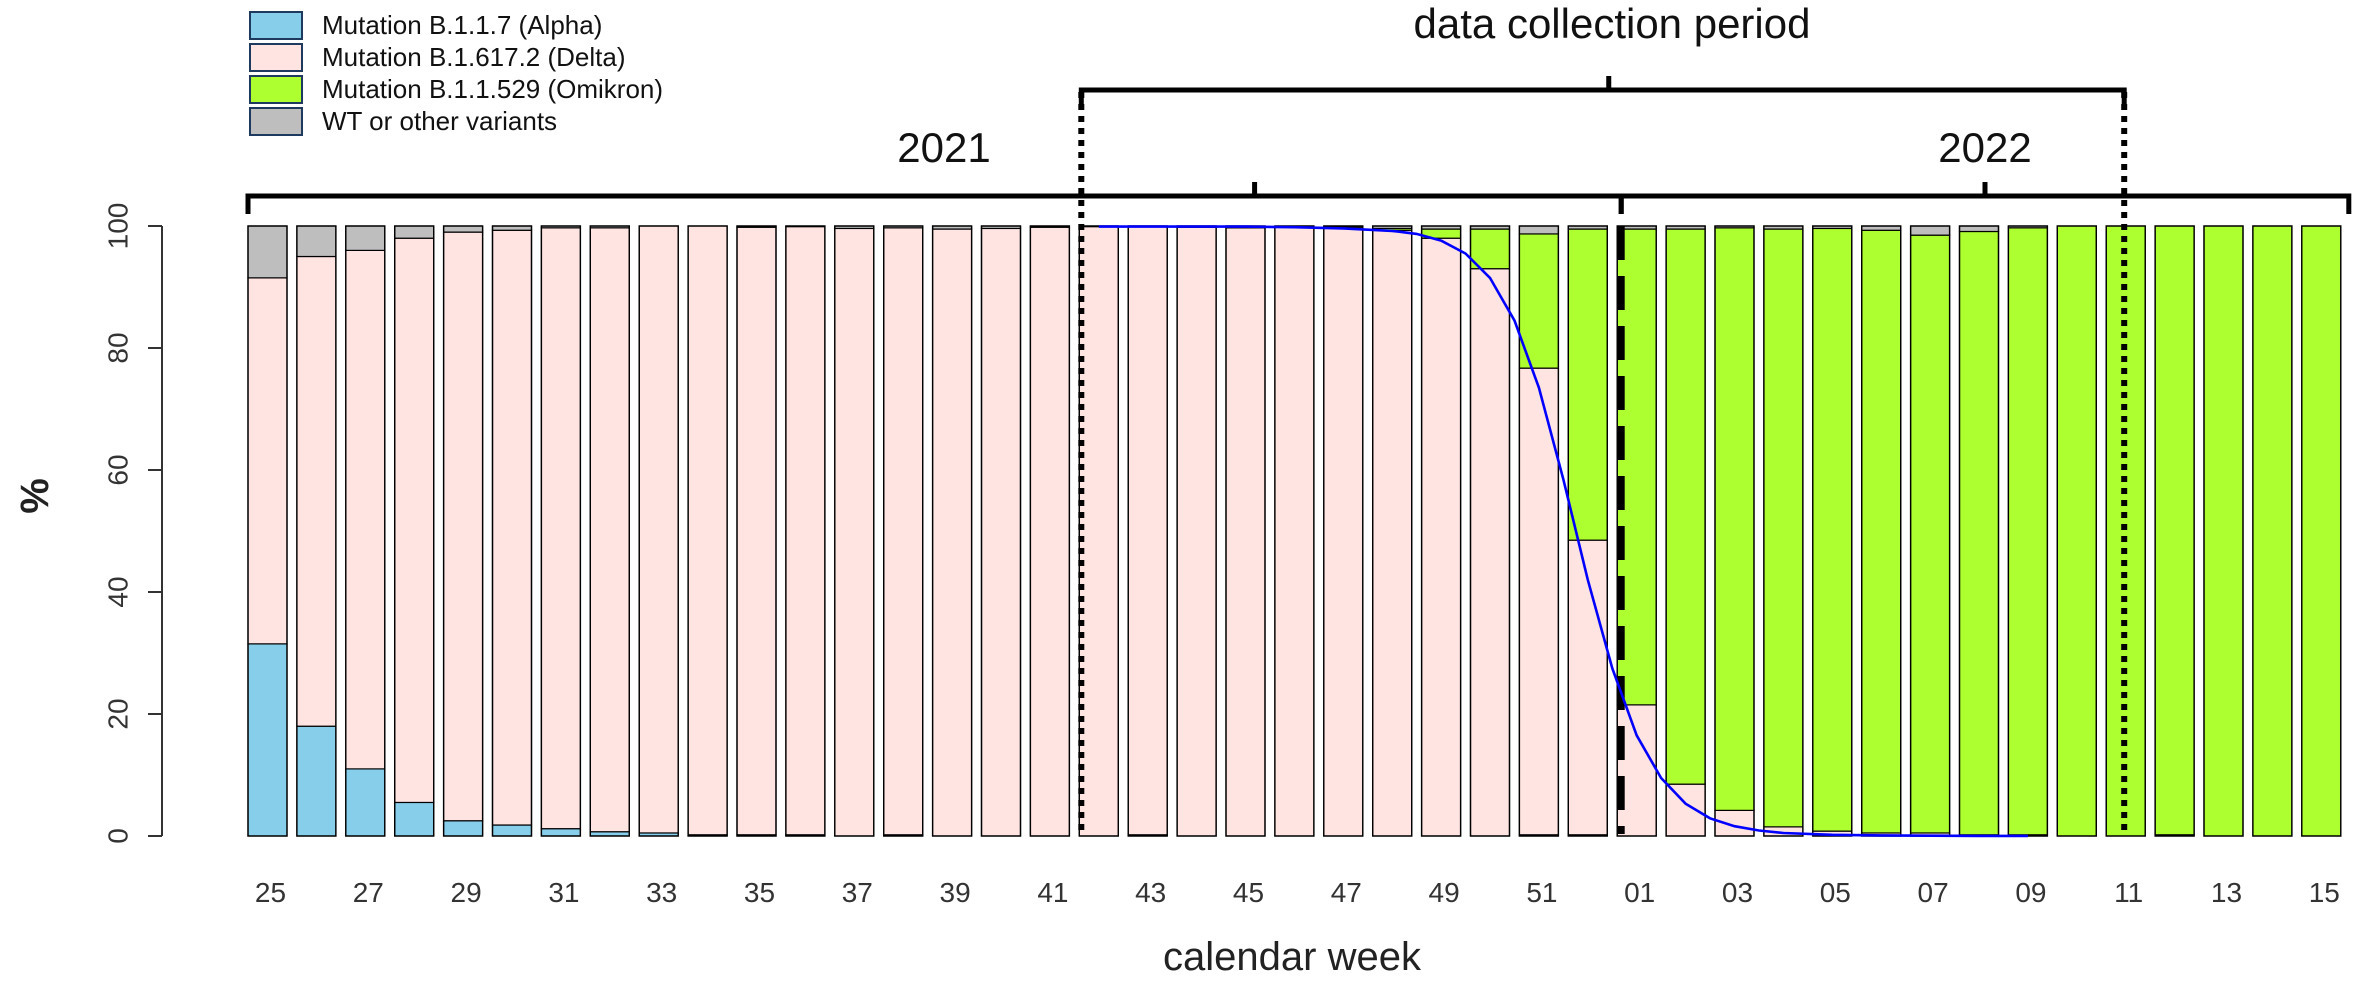 The height and width of the screenshot is (982, 2356). Describe the element at coordinates (117, 347) in the screenshot. I see `y-tick-label-80: 80` at that location.